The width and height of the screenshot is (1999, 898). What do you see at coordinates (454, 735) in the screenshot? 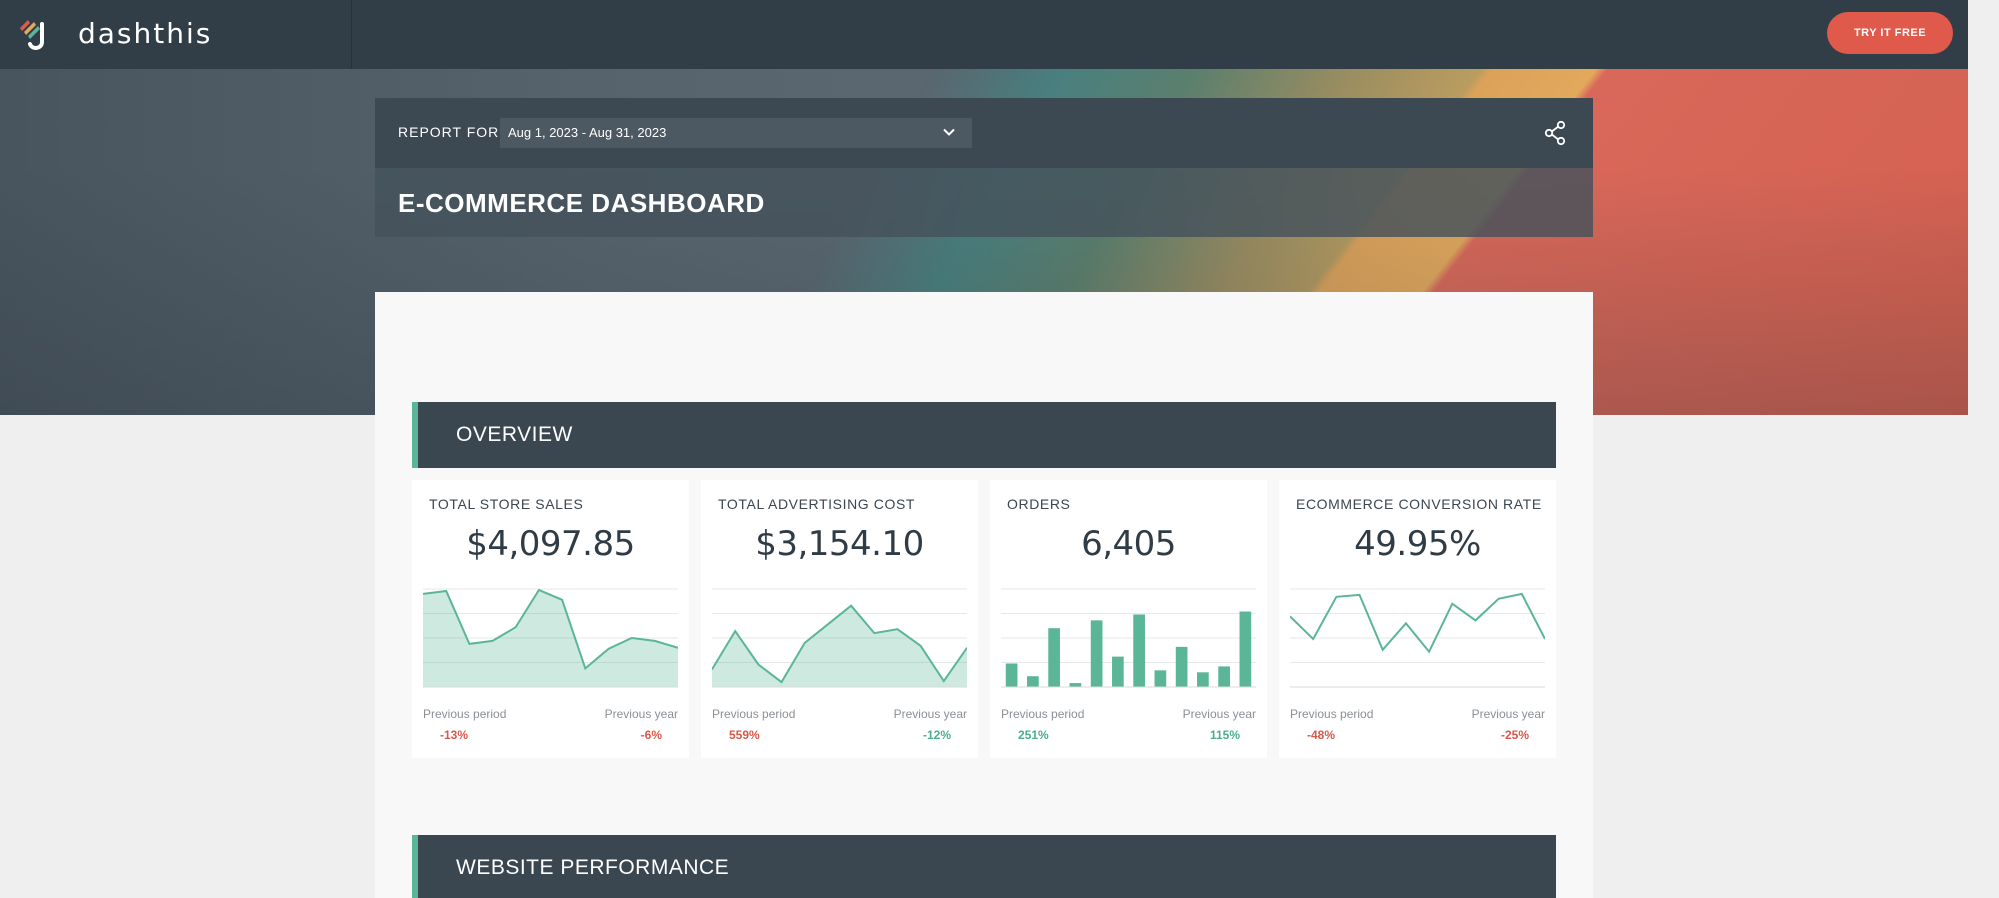
I see `previous-period-change: -13%` at bounding box center [454, 735].